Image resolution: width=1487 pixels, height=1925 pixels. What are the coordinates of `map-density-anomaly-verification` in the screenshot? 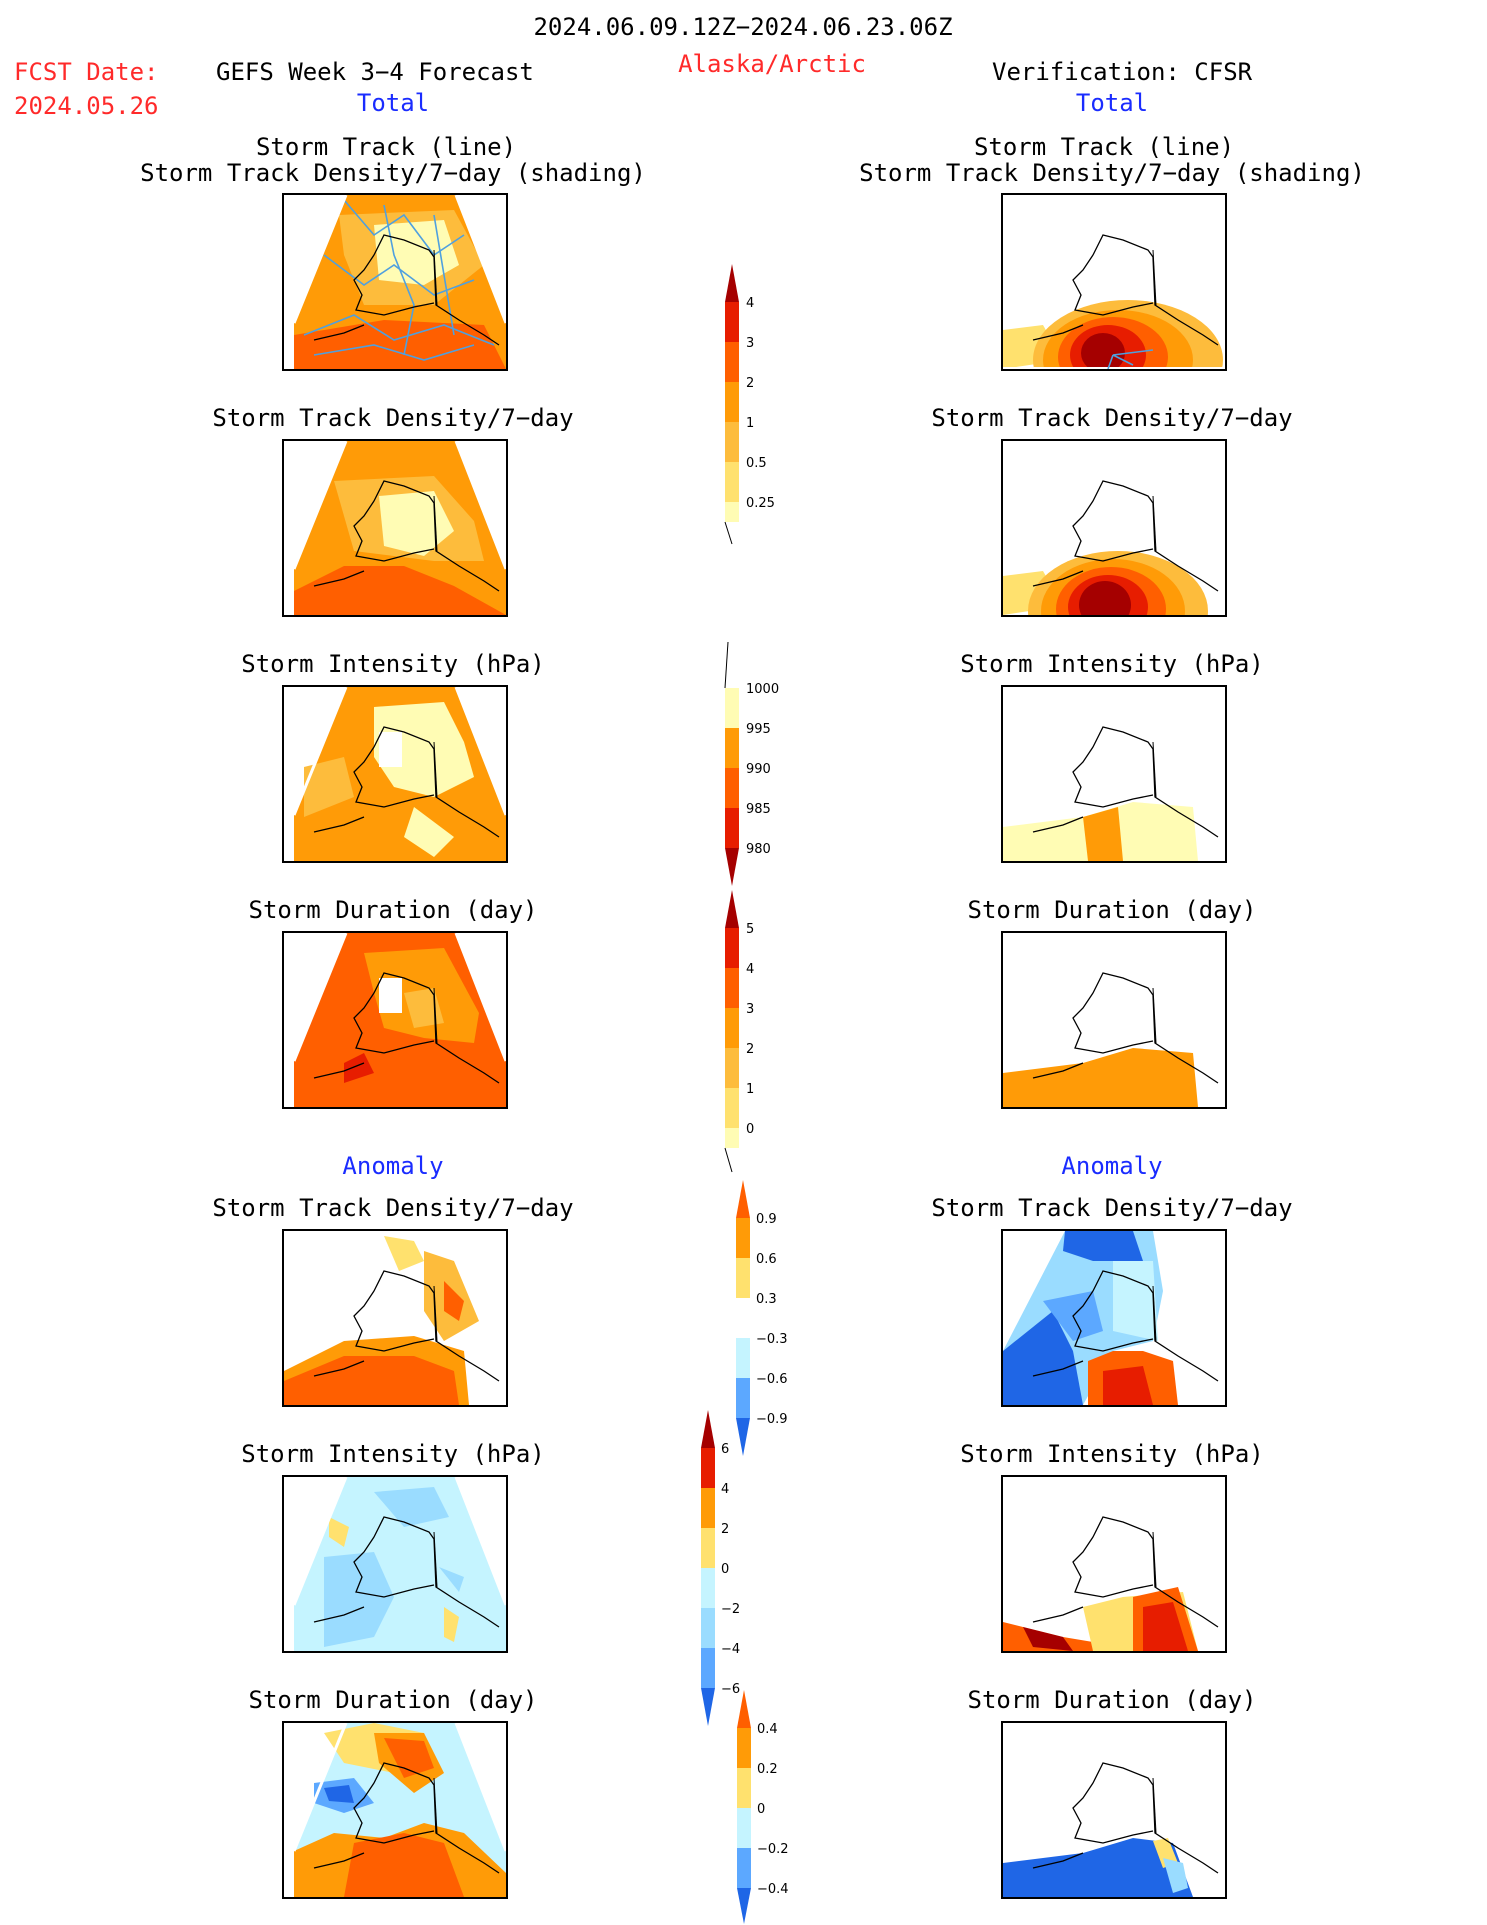 It's located at (1114, 1318).